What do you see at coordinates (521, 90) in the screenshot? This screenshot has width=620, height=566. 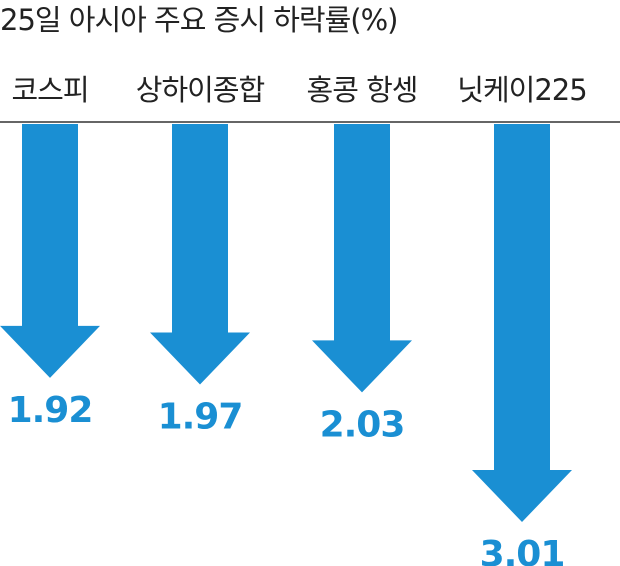 I see `category-label: 닛케이225` at bounding box center [521, 90].